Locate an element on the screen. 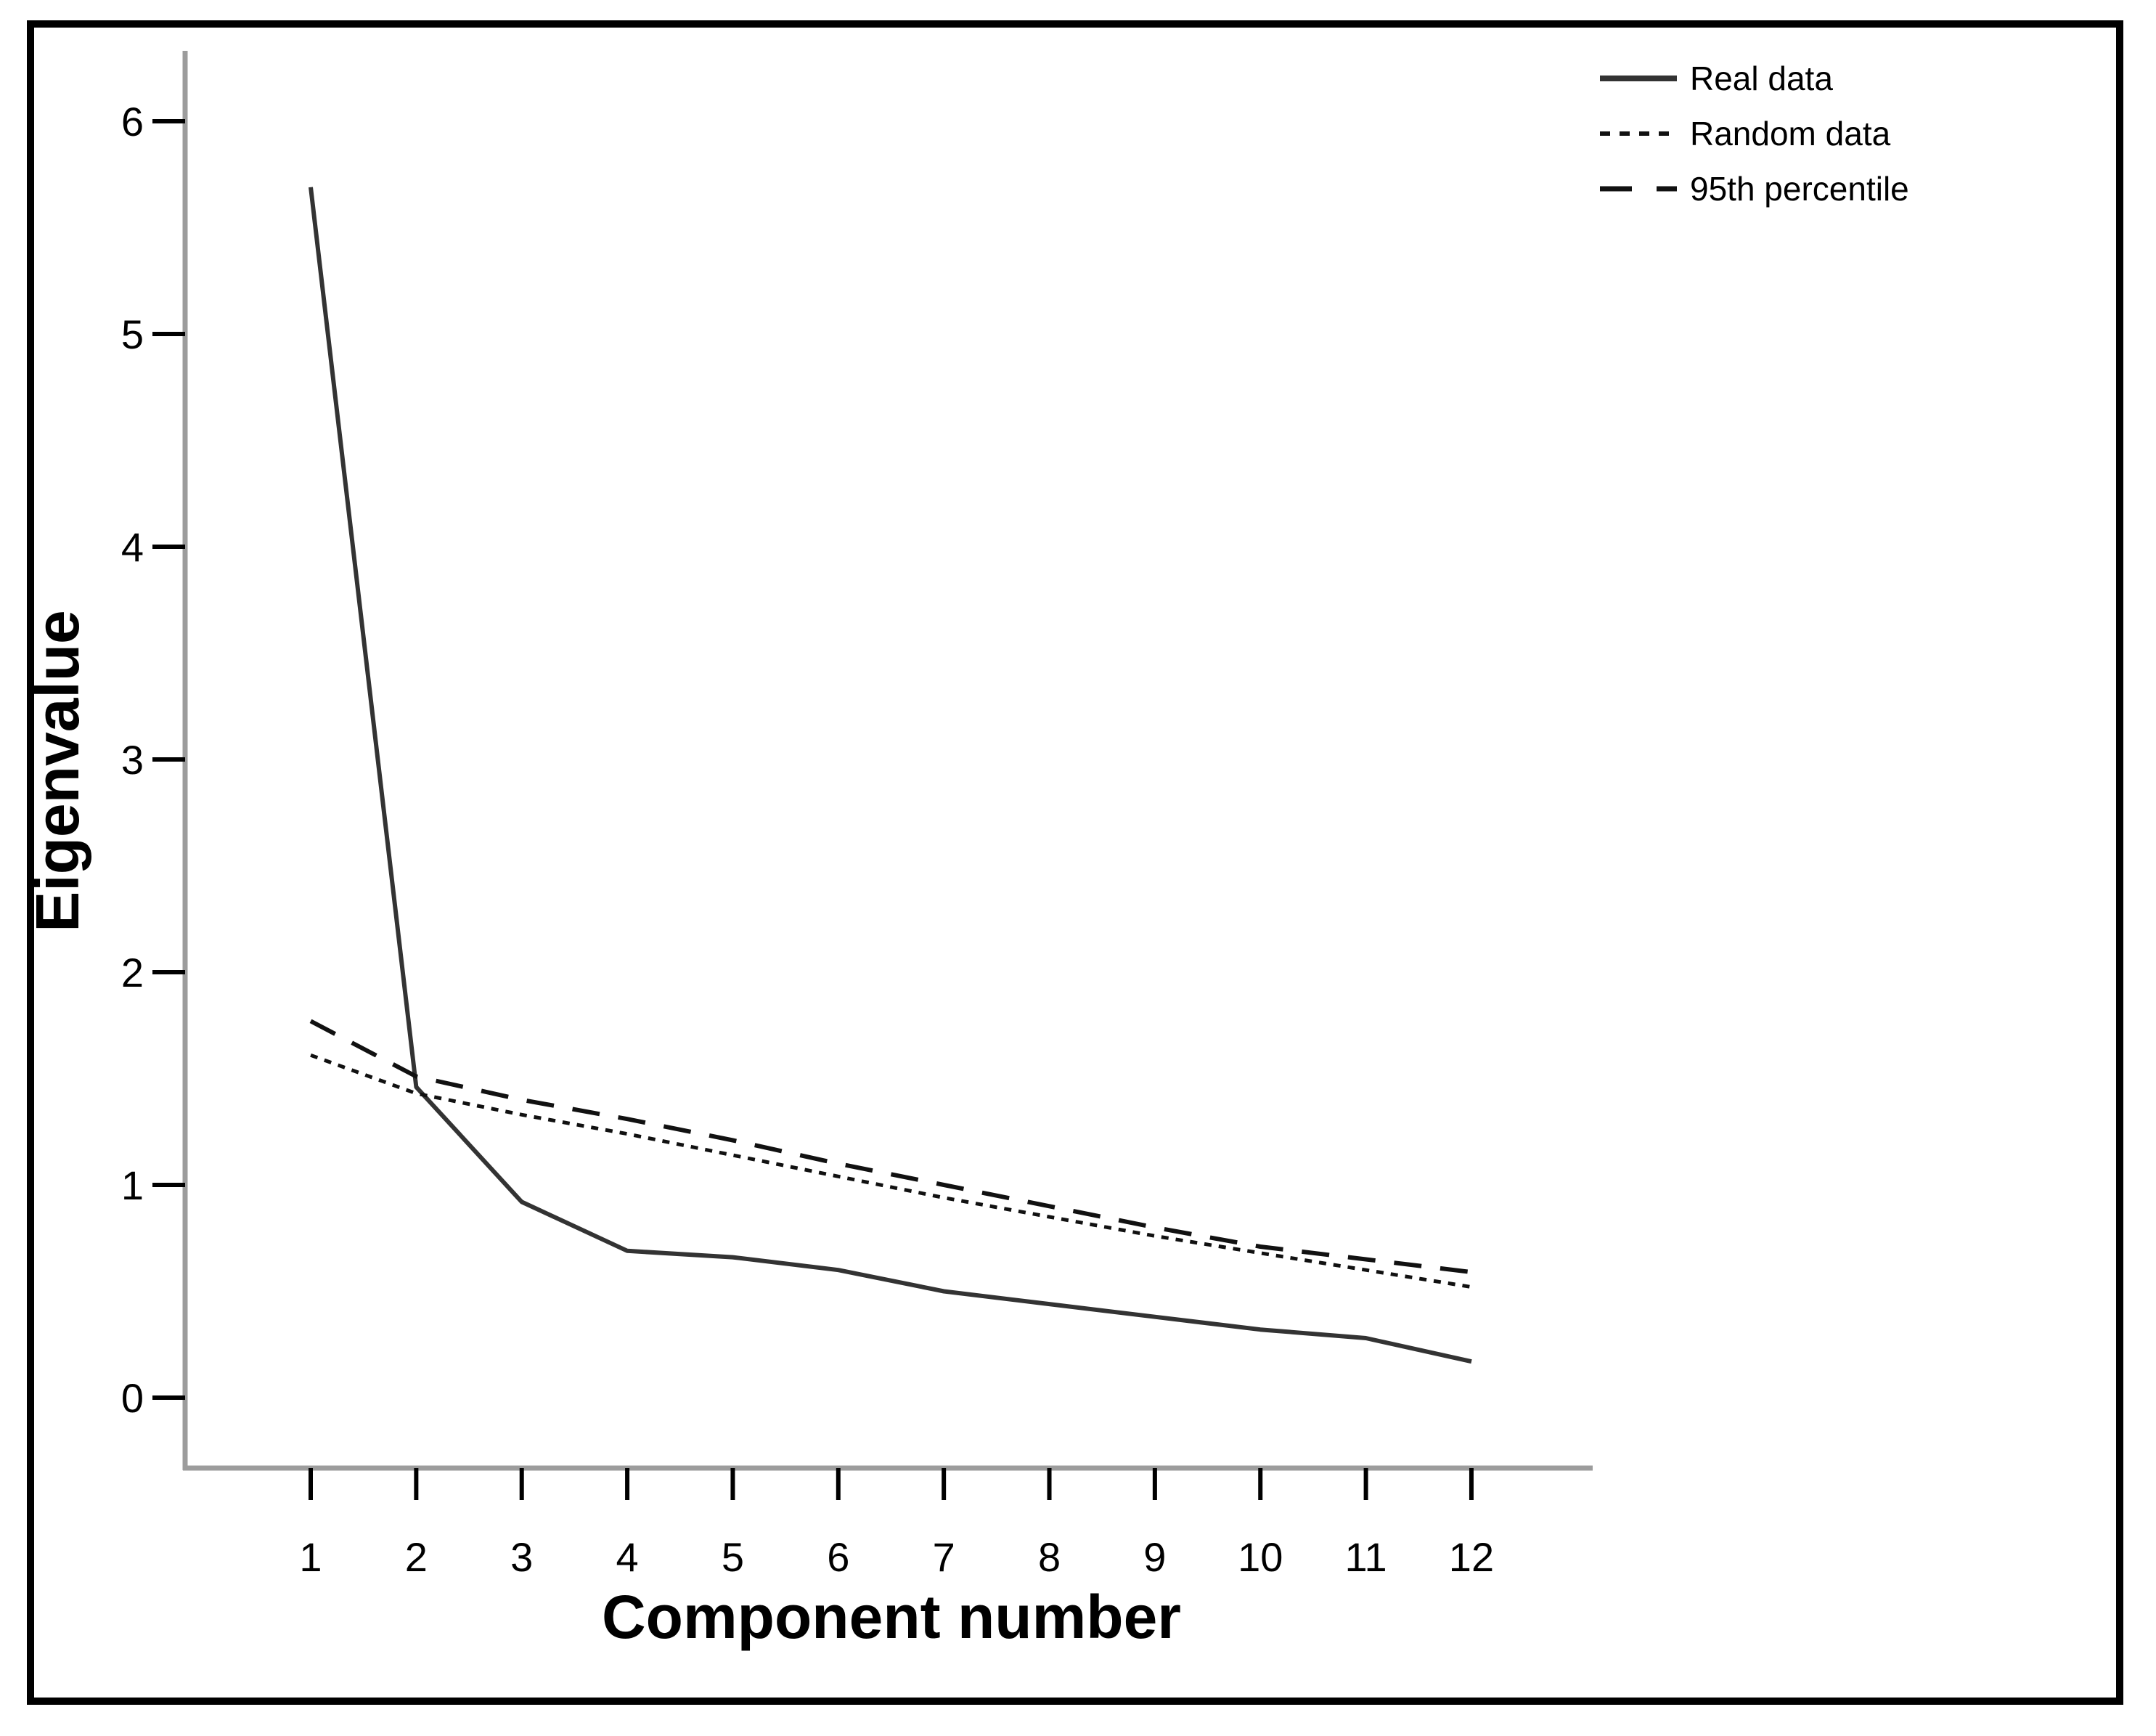 The height and width of the screenshot is (1736, 2156). legend: Real data Random data 95th percentile is located at coordinates (1754, 134).